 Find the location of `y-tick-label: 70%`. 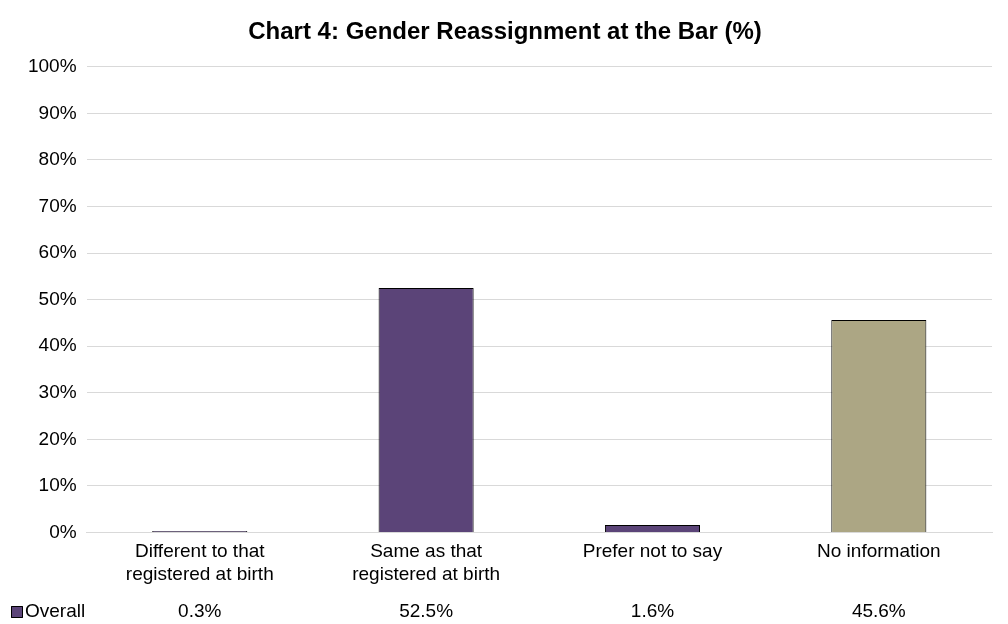

y-tick-label: 70% is located at coordinates (57, 205).